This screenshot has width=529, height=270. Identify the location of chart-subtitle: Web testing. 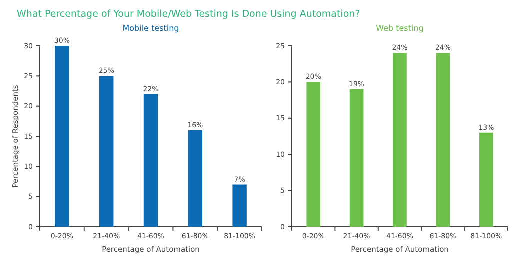
(400, 28).